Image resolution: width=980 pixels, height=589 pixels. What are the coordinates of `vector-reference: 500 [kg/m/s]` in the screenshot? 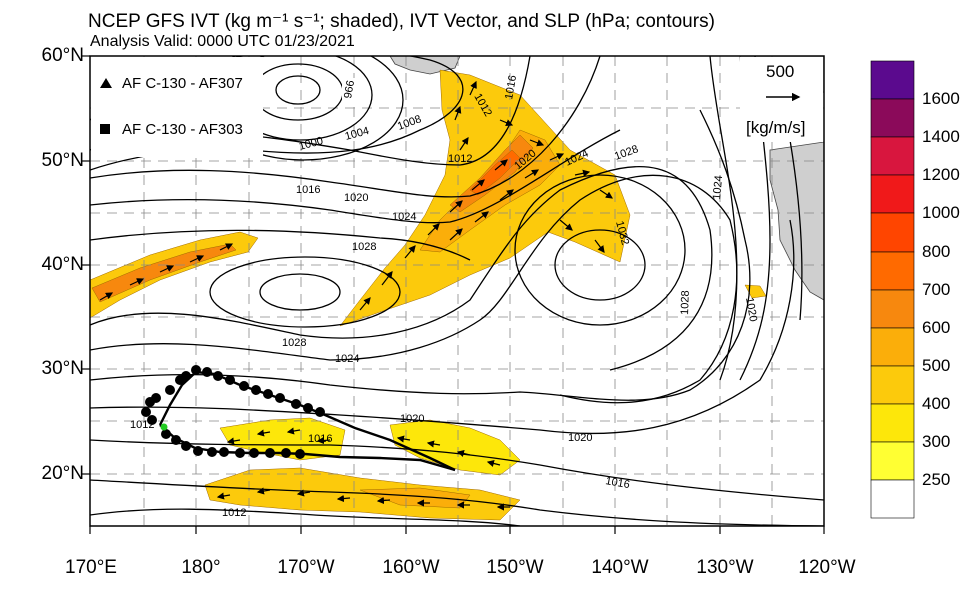 It's located at (781, 99).